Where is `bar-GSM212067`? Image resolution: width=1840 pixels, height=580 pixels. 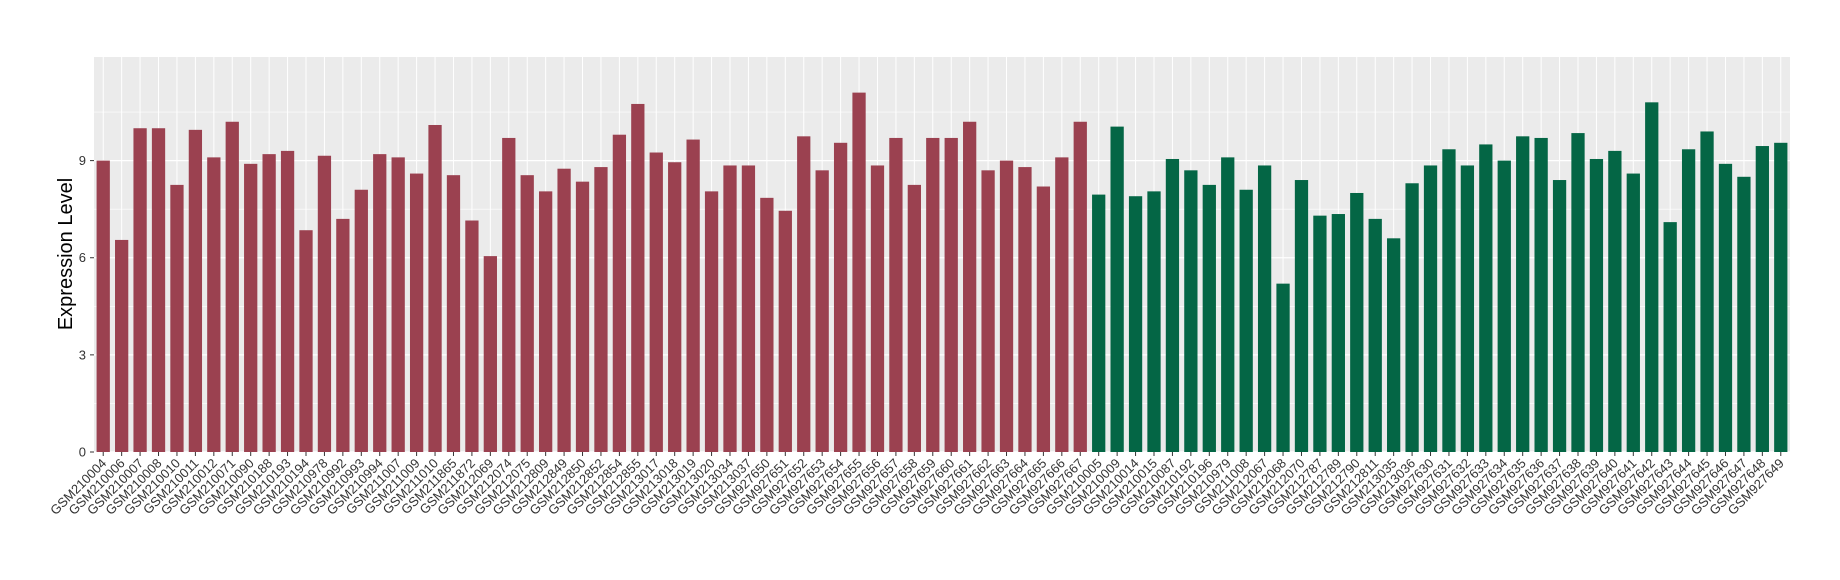 bar-GSM212067 is located at coordinates (1264, 308).